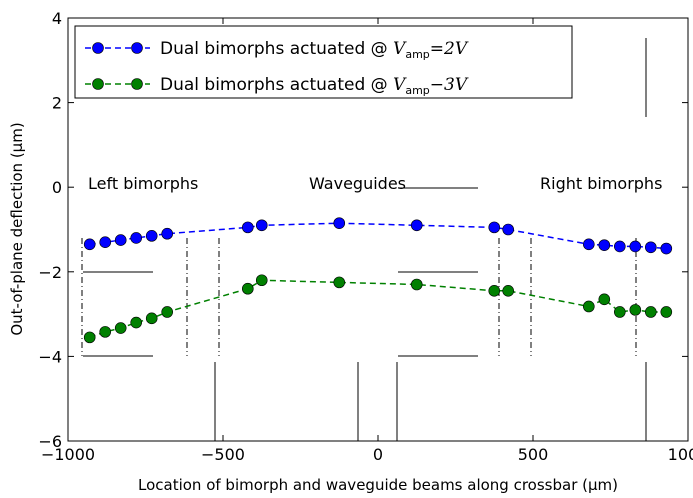  I want to click on y-tick-label: 4, so click(57, 18).